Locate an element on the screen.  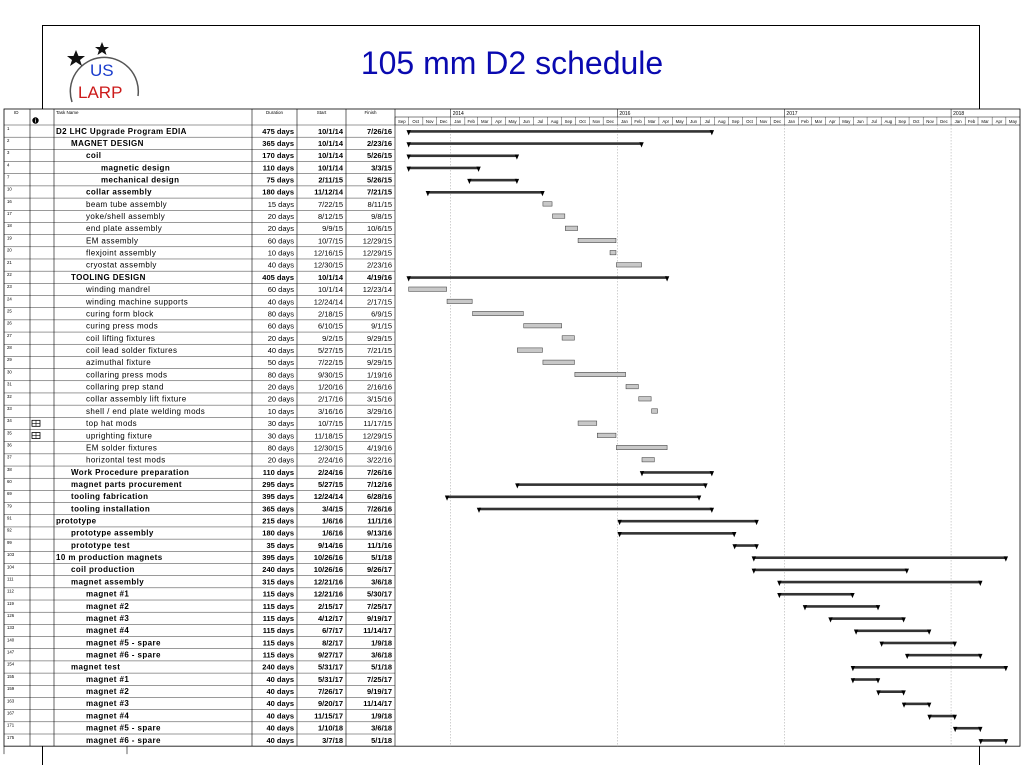
task-finish: 11/17/15 is located at coordinates (377, 423).